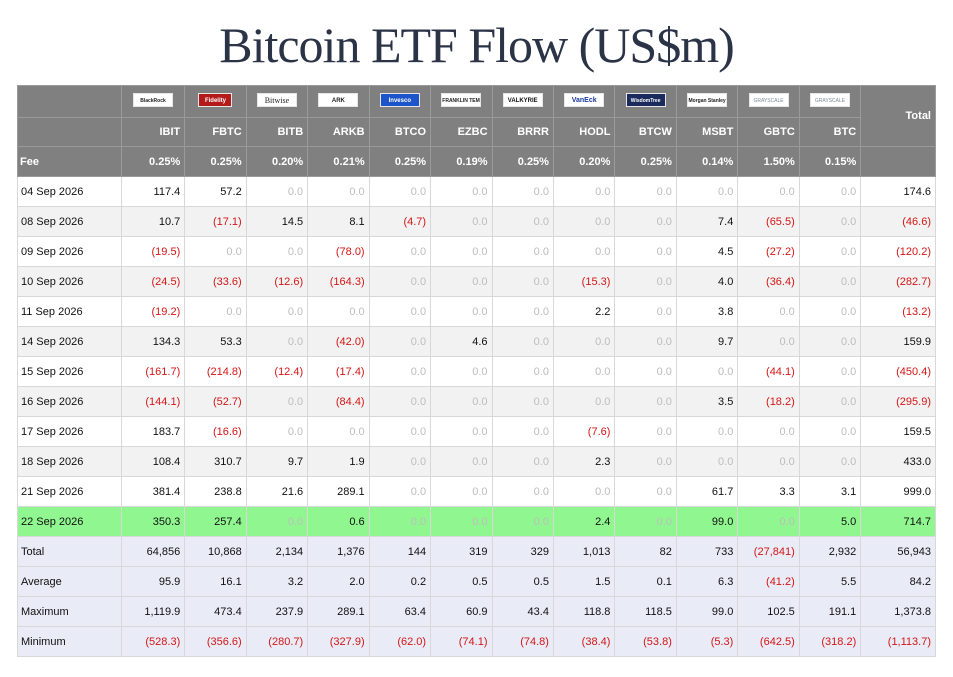  I want to click on ticker-header: FBTC, so click(215, 132).